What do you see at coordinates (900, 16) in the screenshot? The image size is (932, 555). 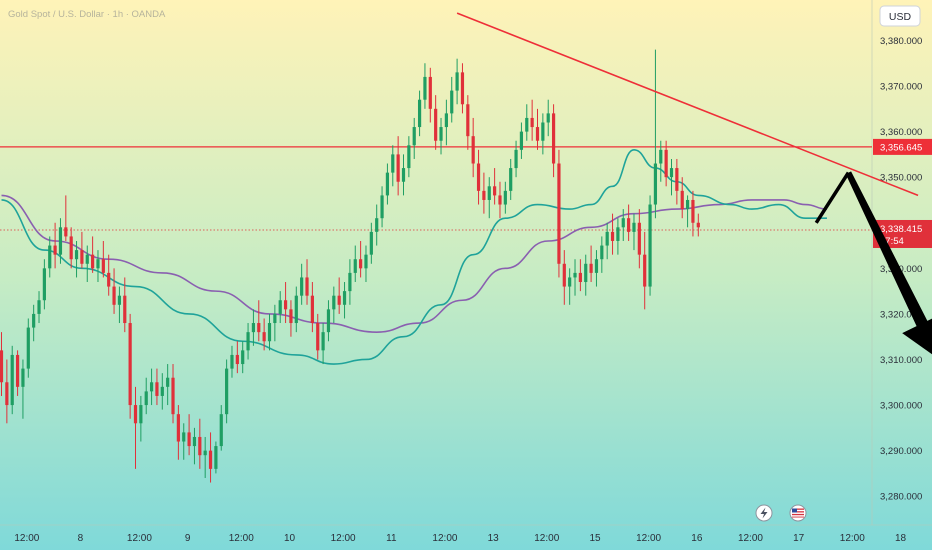 I see `currency-button: USD` at bounding box center [900, 16].